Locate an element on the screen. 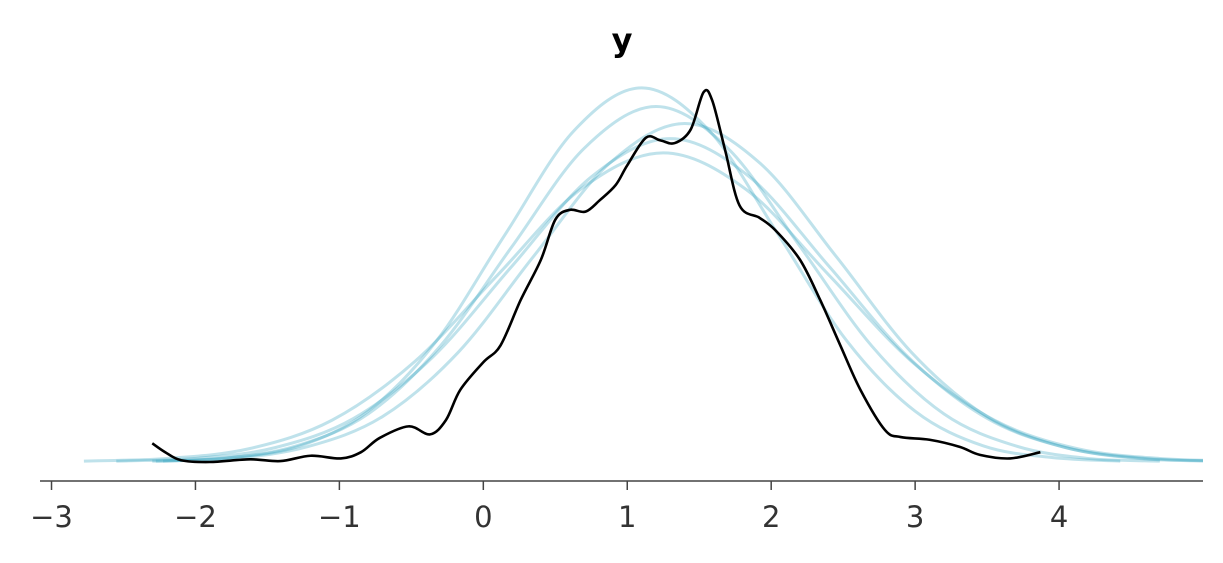 This screenshot has height=563, width=1223. x-tick-label: 3 is located at coordinates (915, 517).